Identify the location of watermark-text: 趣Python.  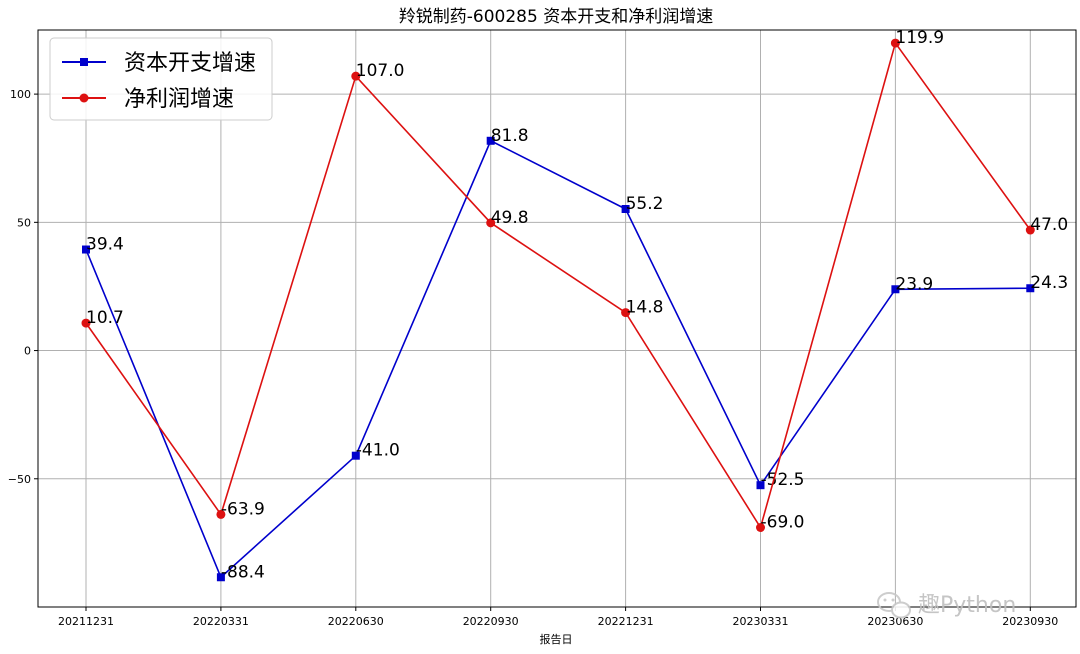
(967, 605).